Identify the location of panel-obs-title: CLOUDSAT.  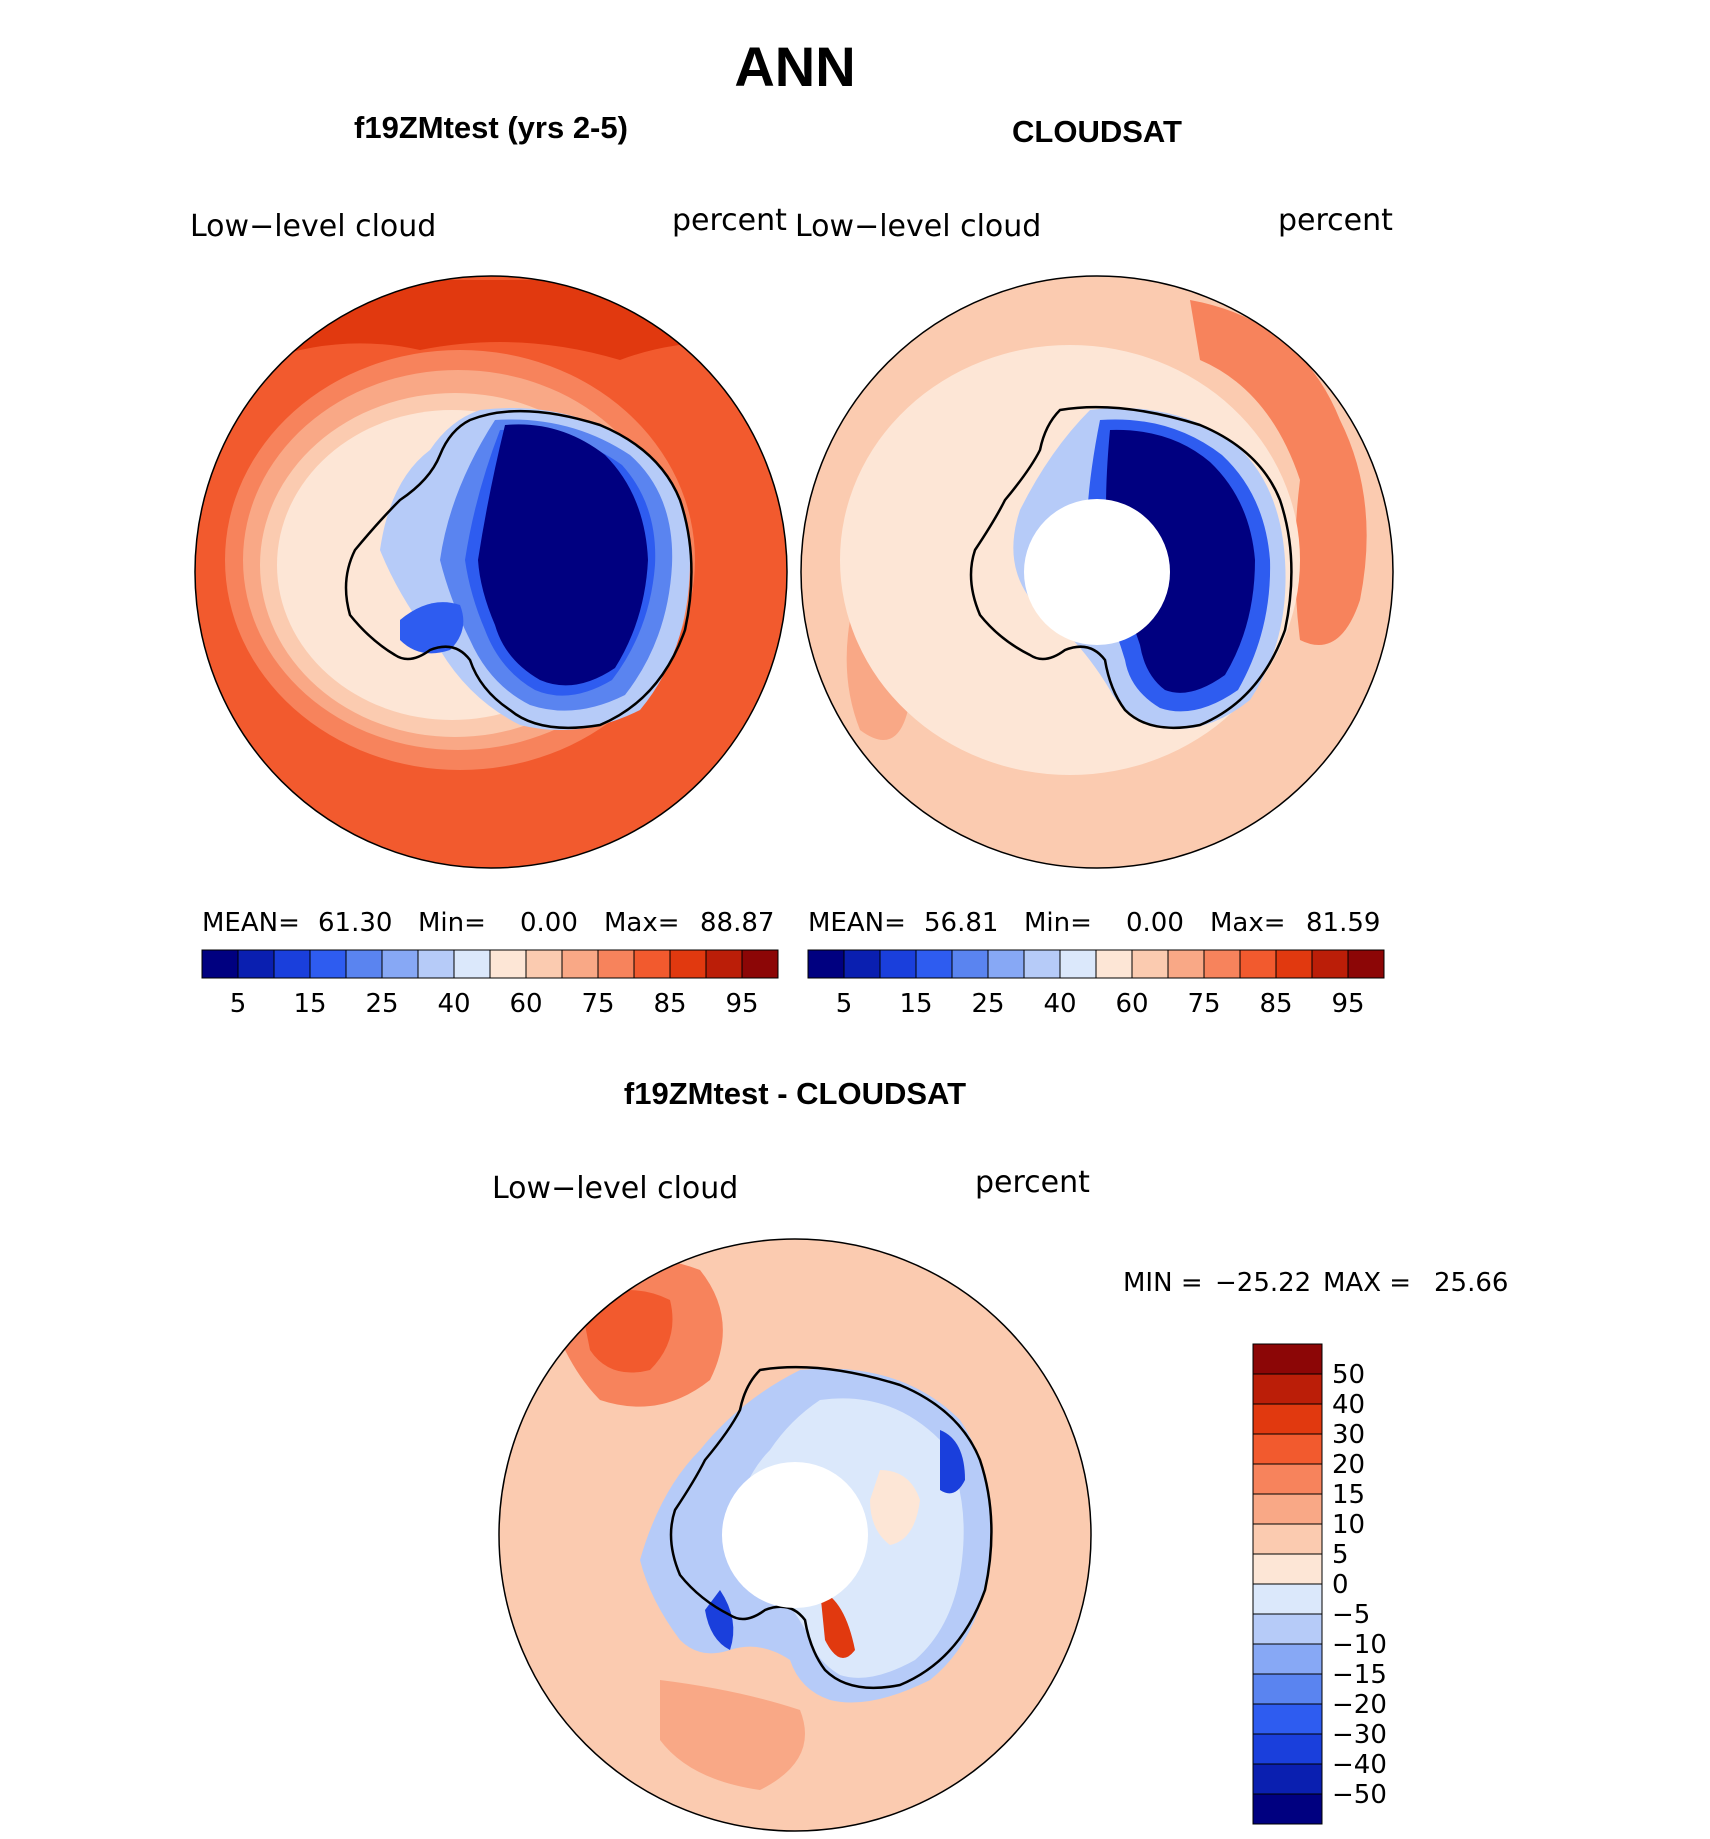
(1097, 131).